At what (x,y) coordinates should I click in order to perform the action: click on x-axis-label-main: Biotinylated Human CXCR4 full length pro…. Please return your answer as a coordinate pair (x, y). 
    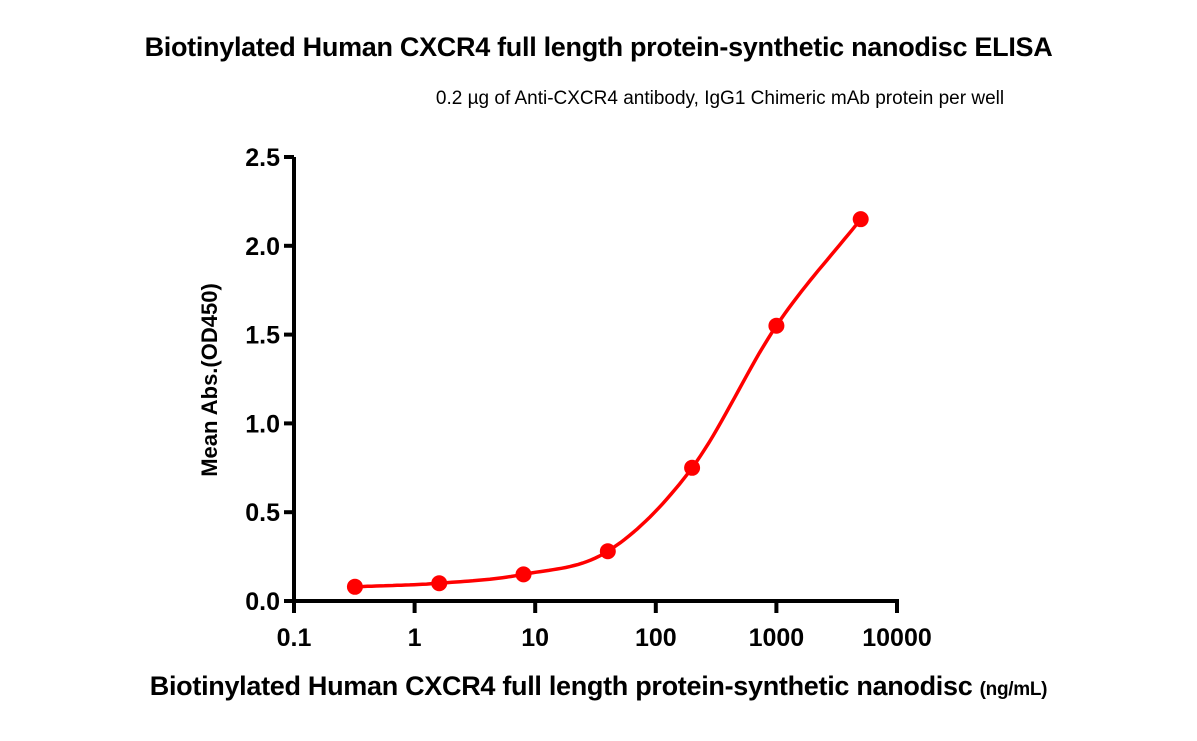
    Looking at the image, I should click on (561, 686).